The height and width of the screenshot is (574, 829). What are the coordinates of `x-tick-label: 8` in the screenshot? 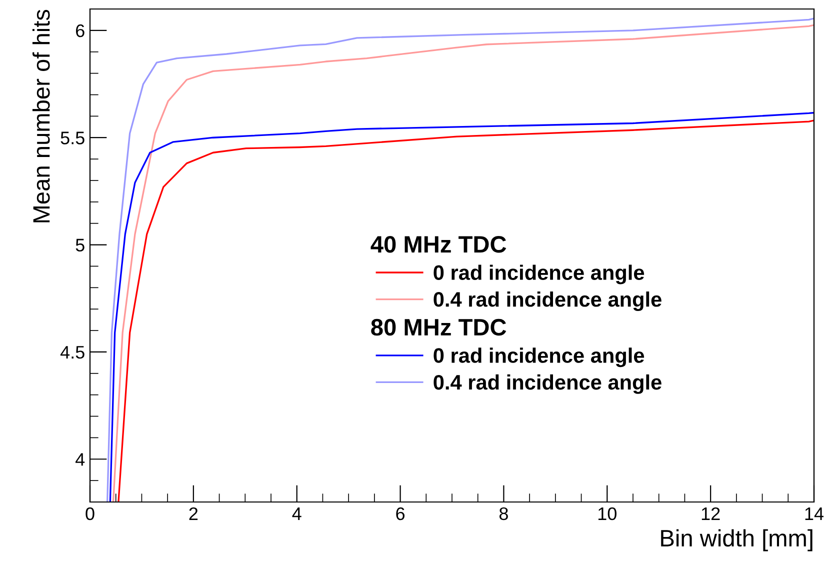 It's located at (503, 513).